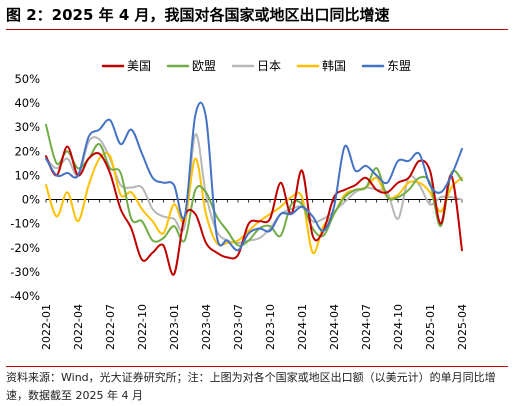  What do you see at coordinates (46, 327) in the screenshot?
I see `x-tick-label: 2022-01` at bounding box center [46, 327].